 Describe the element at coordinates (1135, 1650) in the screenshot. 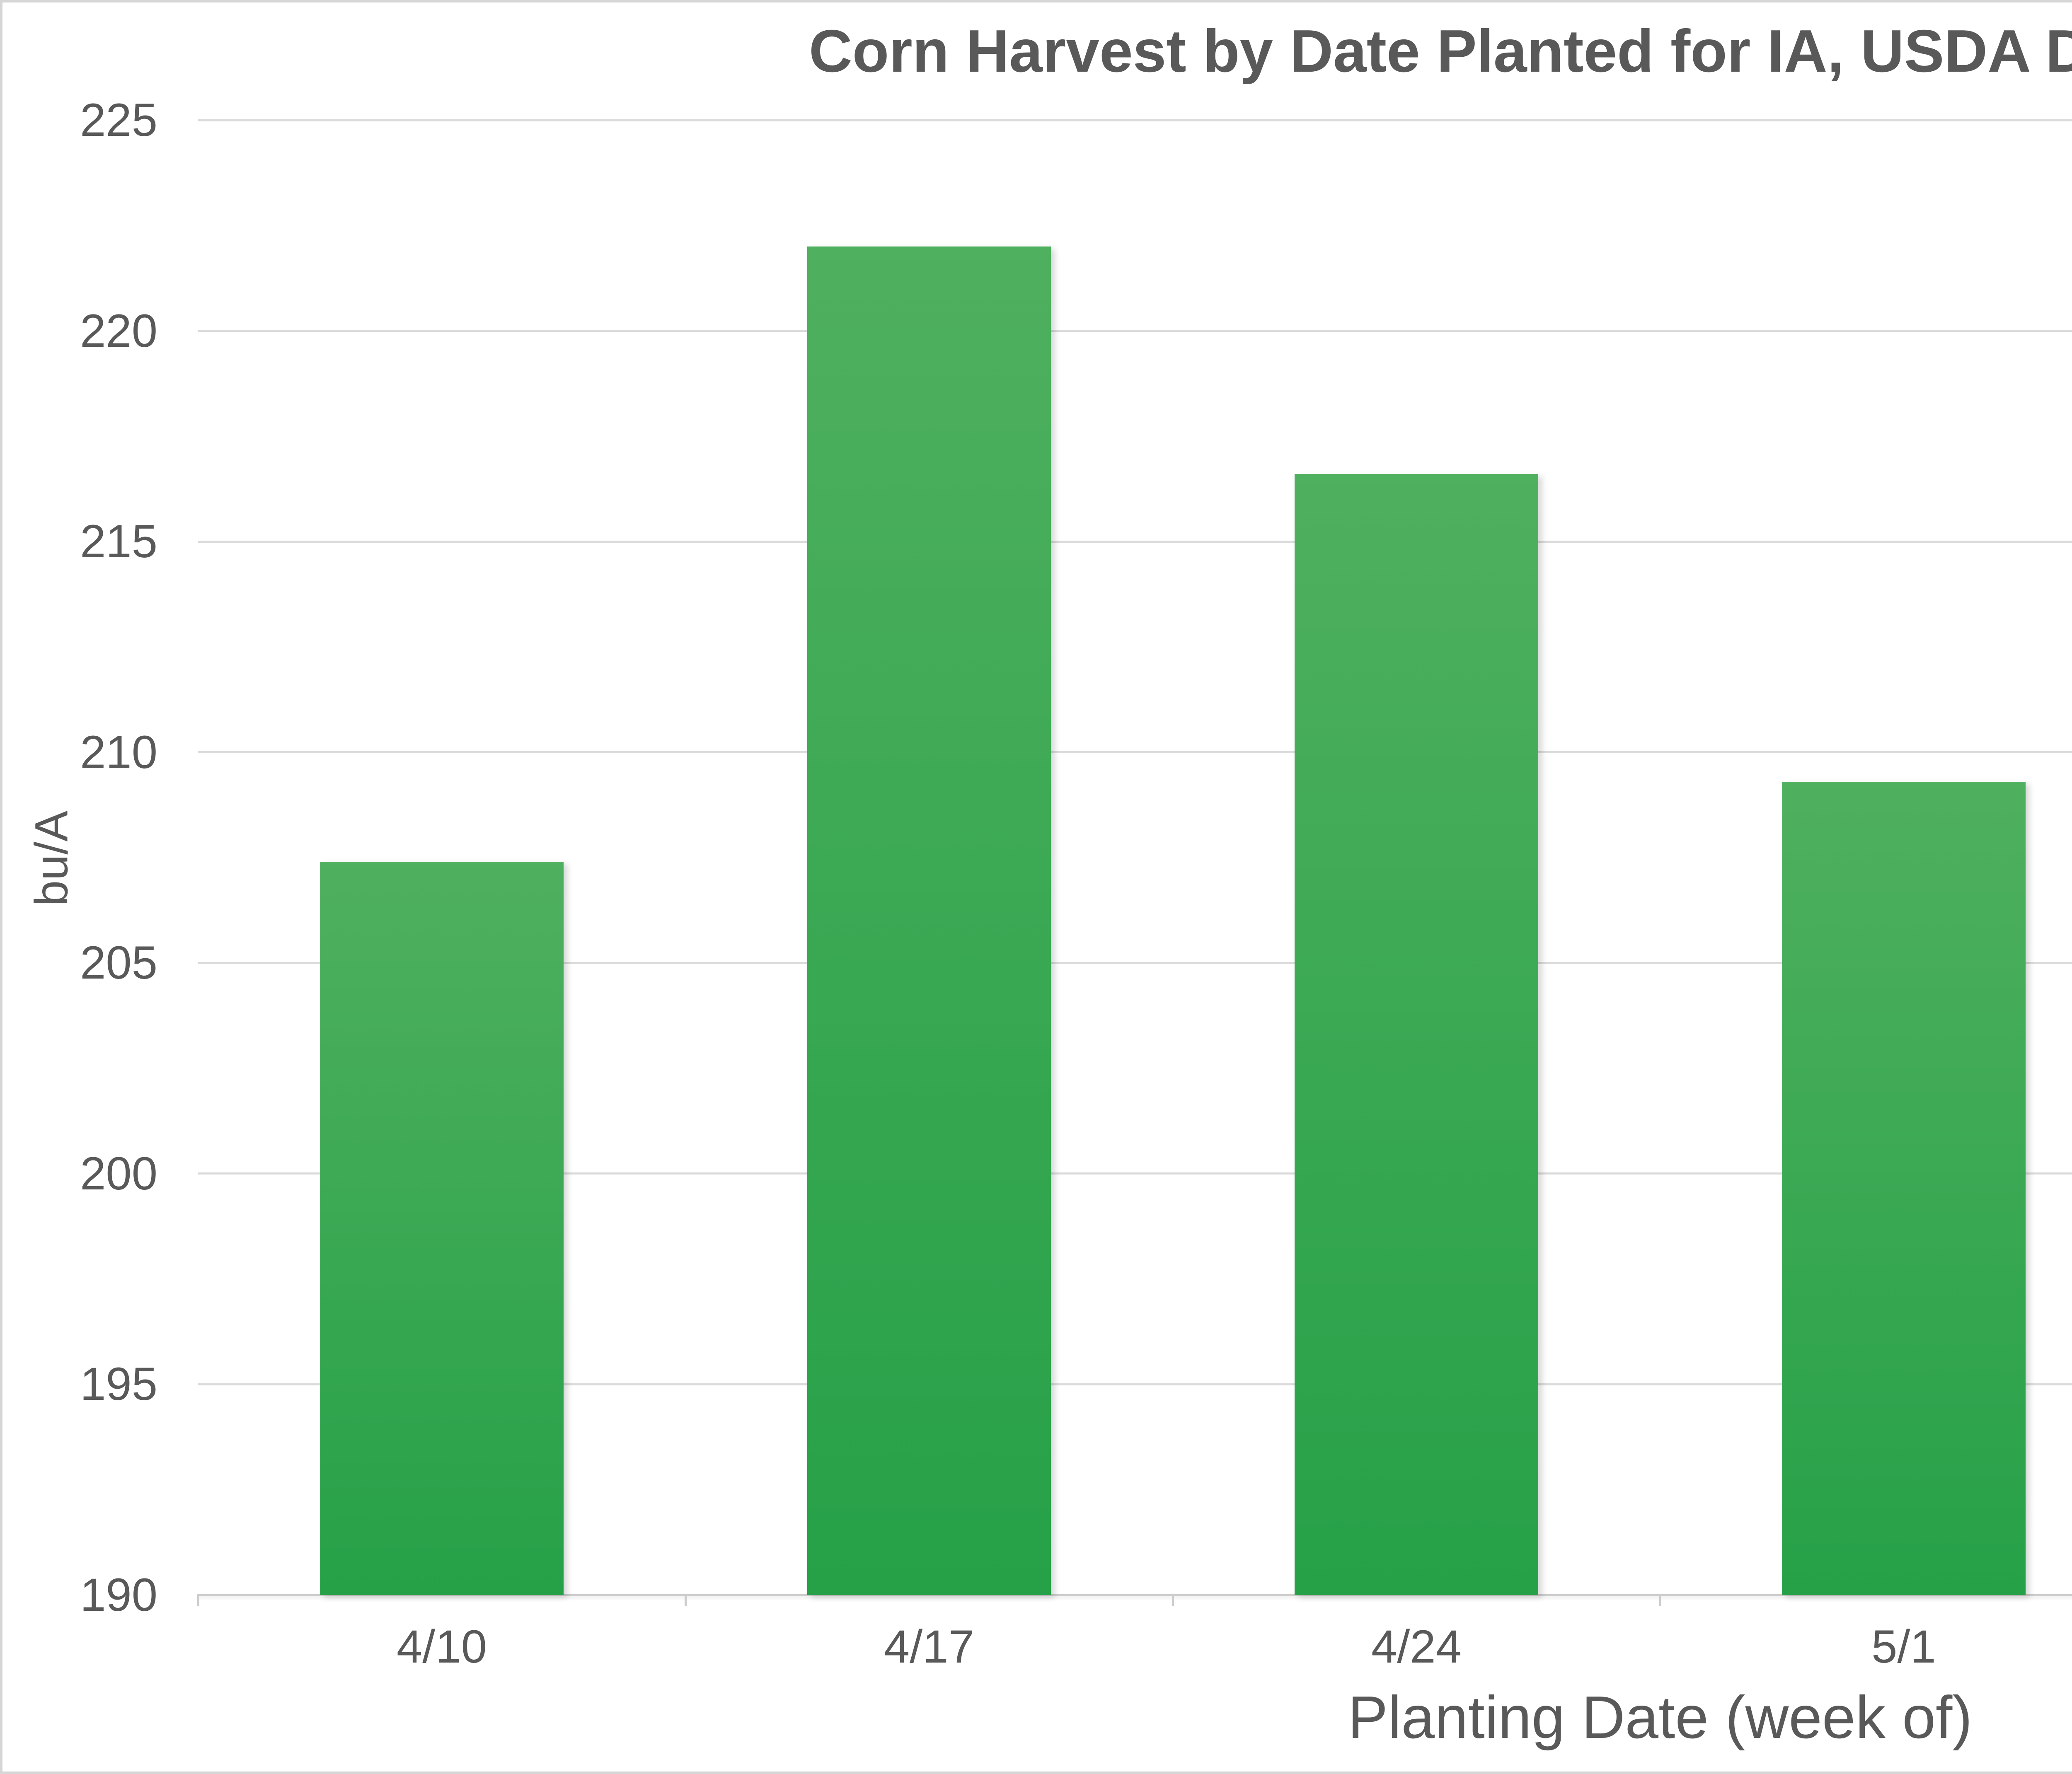

I see `x-axis-labels: 4/104/174/245/15/85/15` at that location.